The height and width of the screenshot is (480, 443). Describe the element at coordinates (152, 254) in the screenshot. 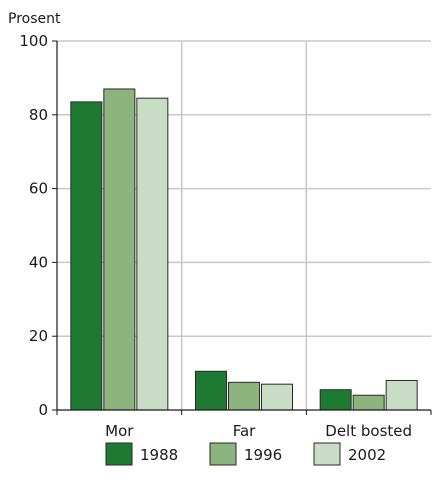

I see `bar-2002-mor` at that location.